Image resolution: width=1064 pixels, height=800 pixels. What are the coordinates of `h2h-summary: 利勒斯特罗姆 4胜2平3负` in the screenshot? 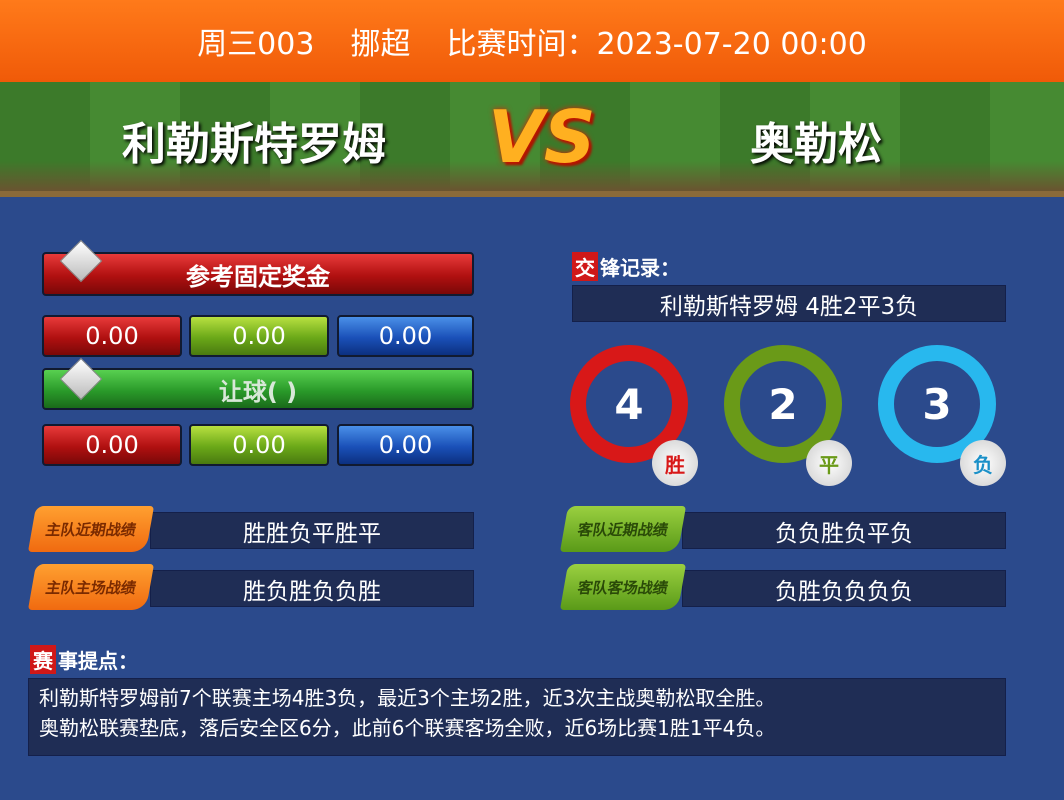 It's located at (789, 303).